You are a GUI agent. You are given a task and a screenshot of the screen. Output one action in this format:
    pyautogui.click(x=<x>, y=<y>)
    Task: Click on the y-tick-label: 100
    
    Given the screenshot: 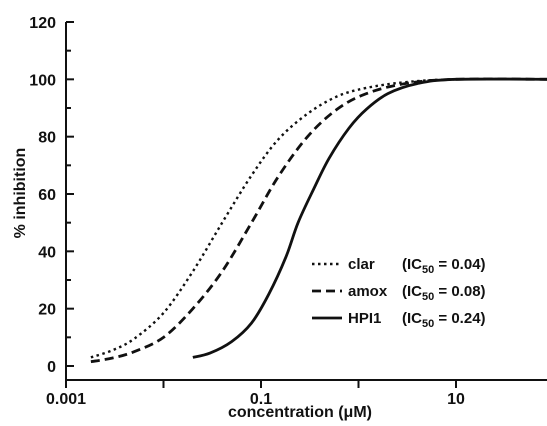 What is the action you would take?
    pyautogui.click(x=42, y=80)
    